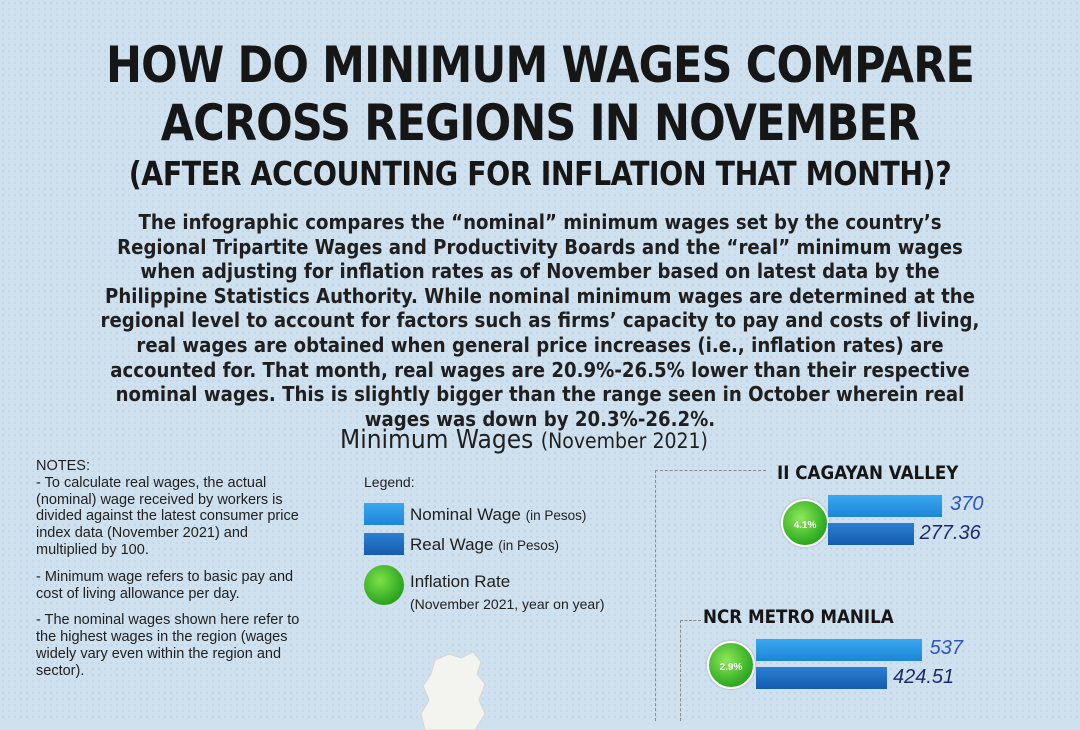  Describe the element at coordinates (812, 525) in the screenshot. I see `inflation-unit-cagayan: %` at that location.